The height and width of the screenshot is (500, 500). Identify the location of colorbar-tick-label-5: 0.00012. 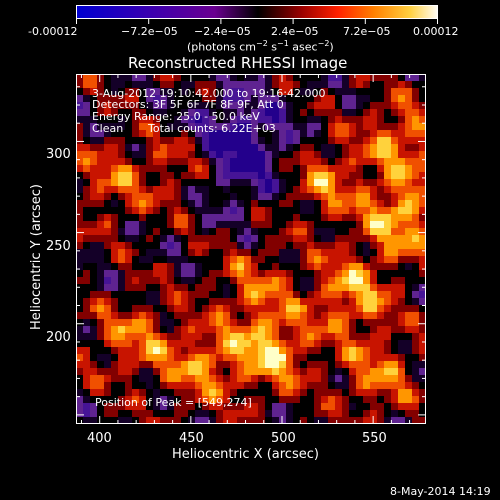
(436, 31).